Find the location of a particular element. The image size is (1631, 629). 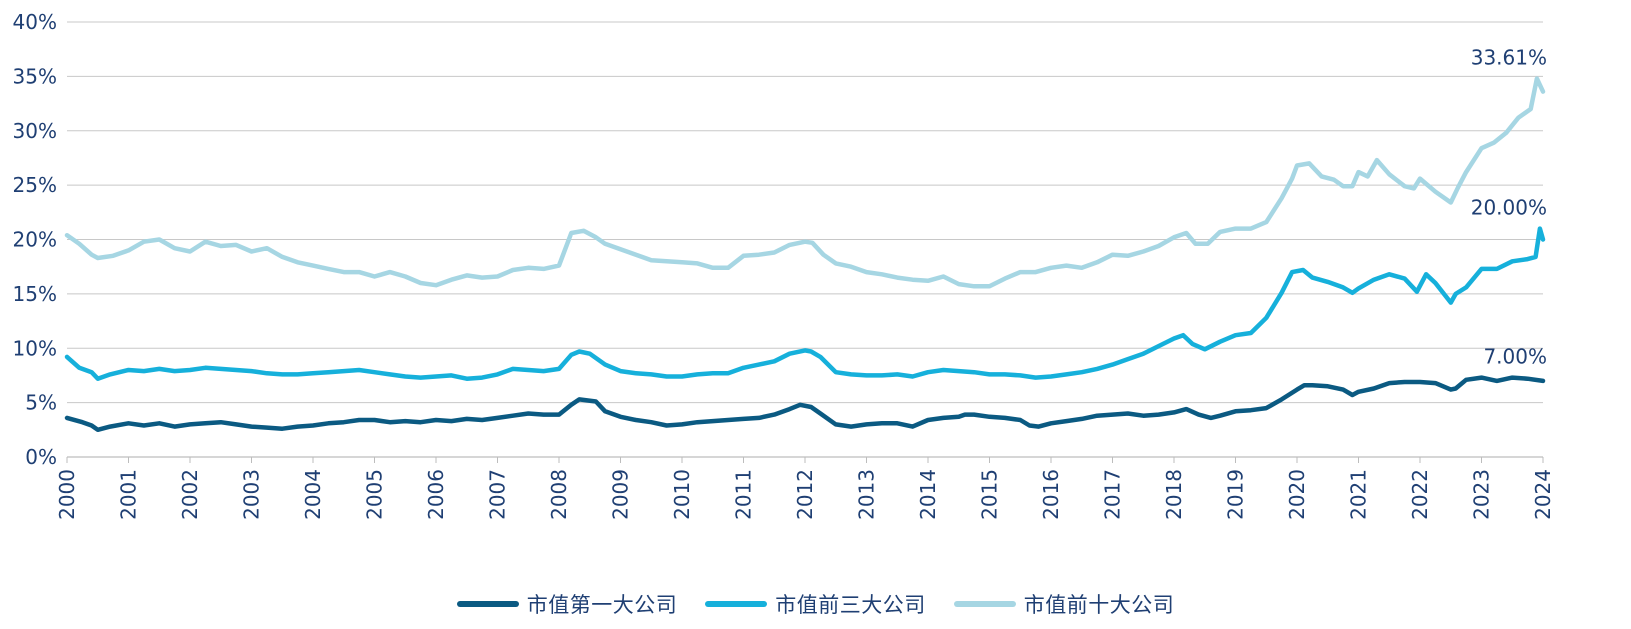

y-tick-label: 20% is located at coordinates (35, 240).